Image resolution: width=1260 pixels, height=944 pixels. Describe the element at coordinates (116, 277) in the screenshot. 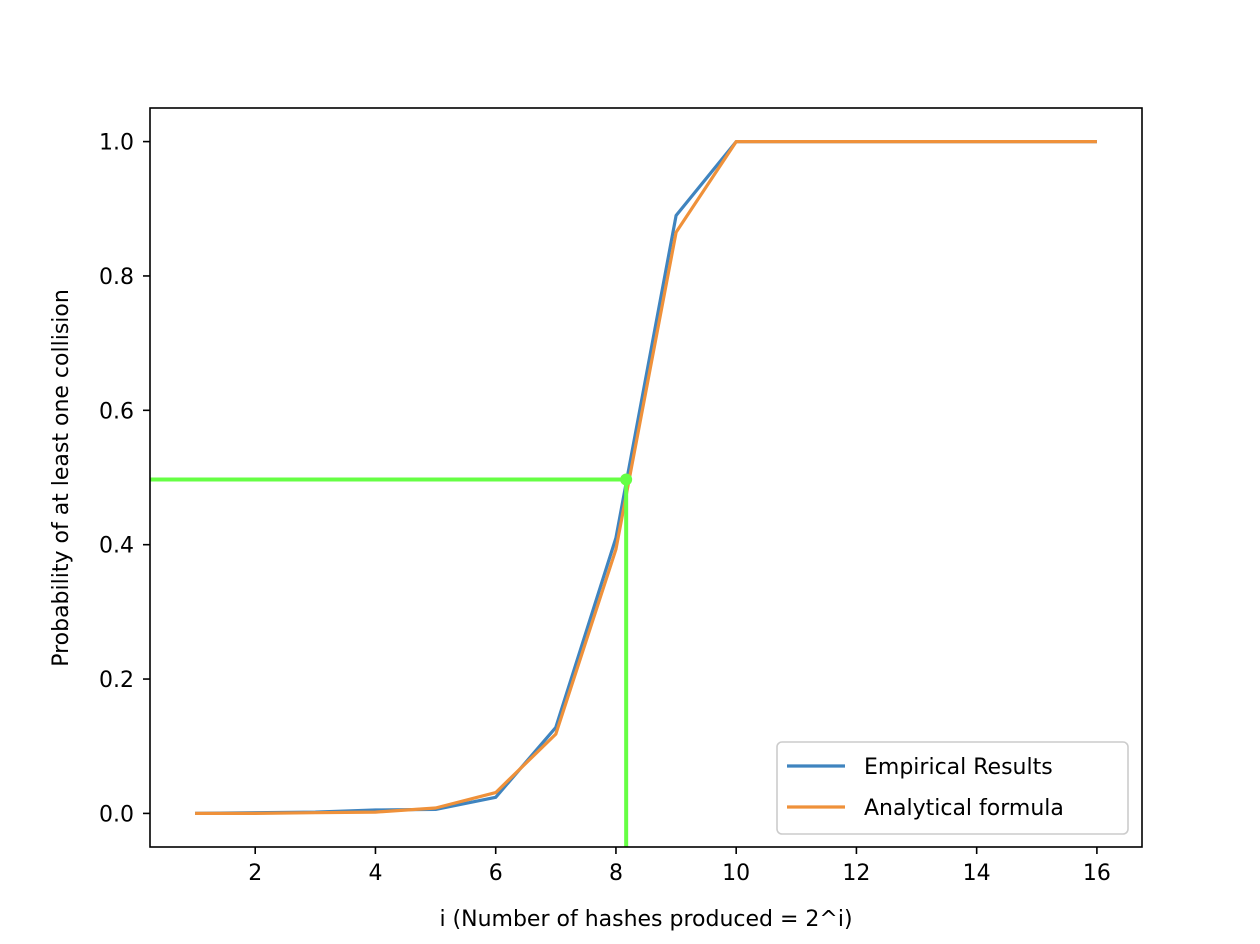

I see `y-tick-label: 0.8` at that location.